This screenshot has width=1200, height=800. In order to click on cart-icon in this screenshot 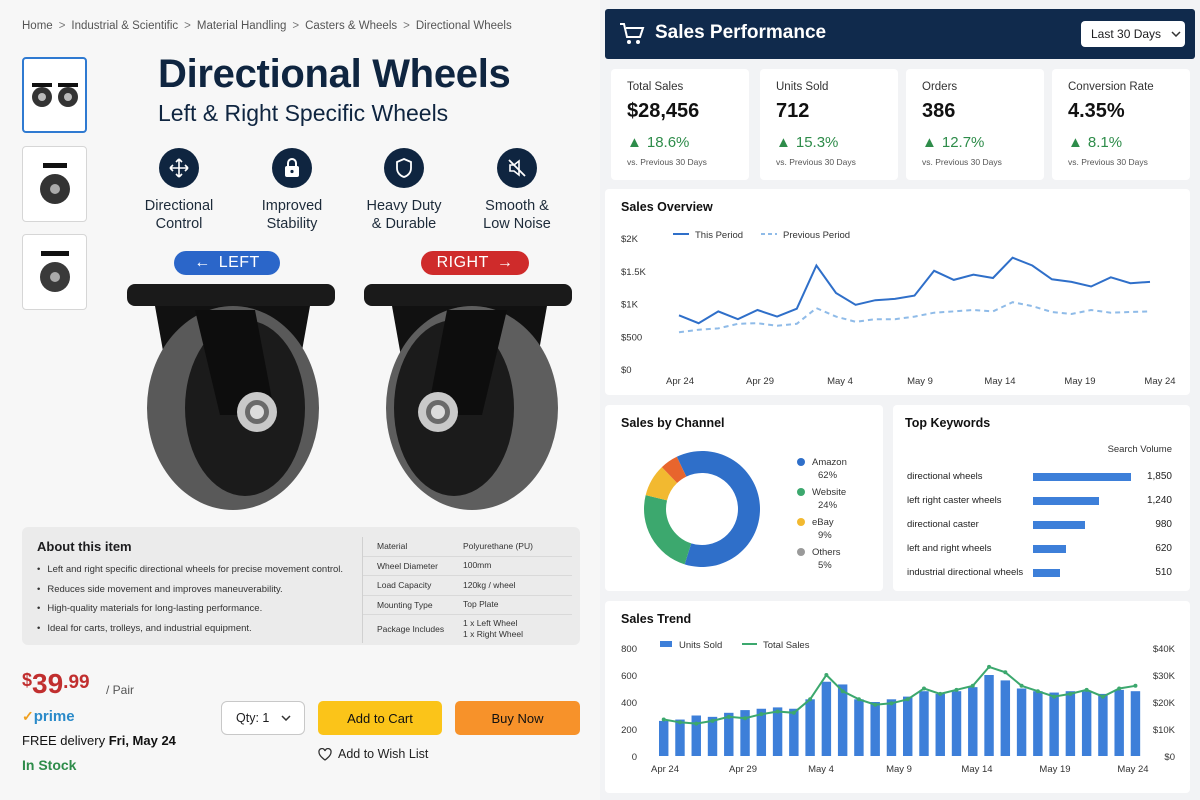, I will do `click(632, 33)`.